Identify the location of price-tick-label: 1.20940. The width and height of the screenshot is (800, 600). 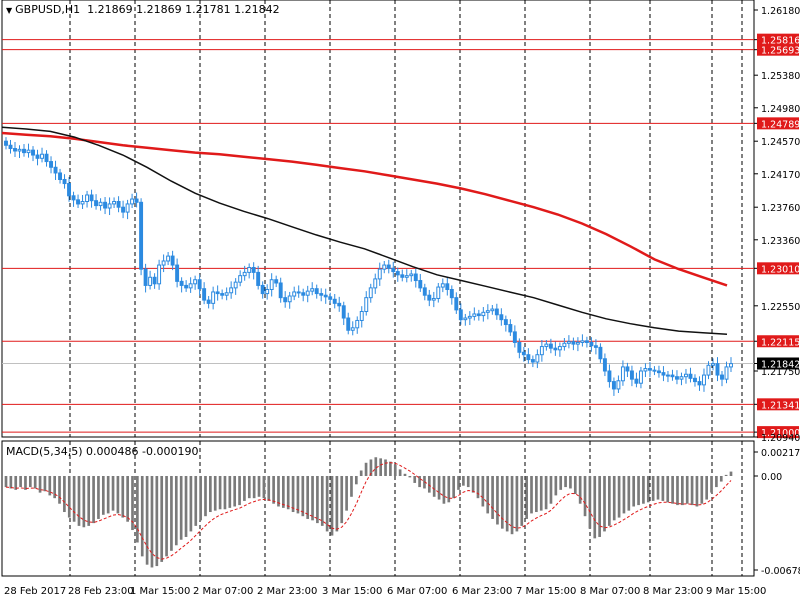
(780, 438).